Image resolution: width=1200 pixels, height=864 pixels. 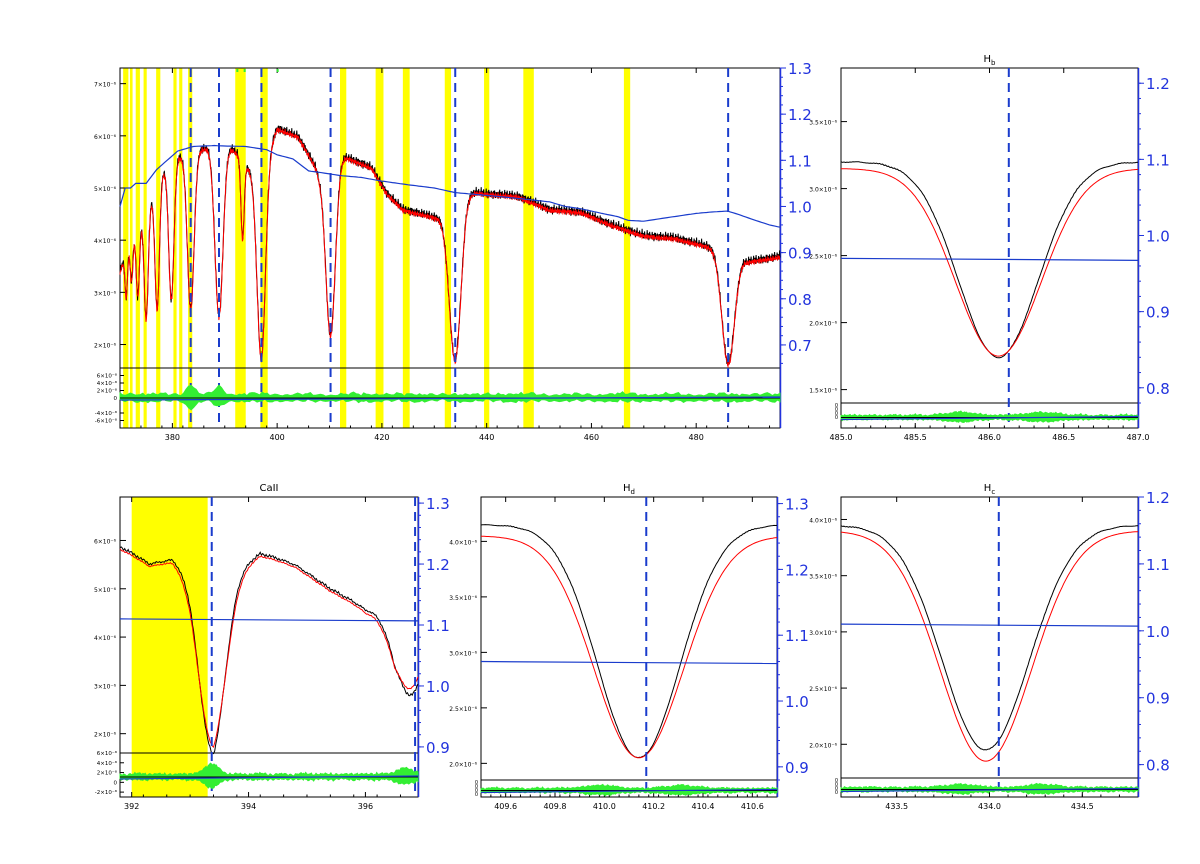 I want to click on full-resid-tick-label: 2×10⁻⁸, so click(x=107, y=391).